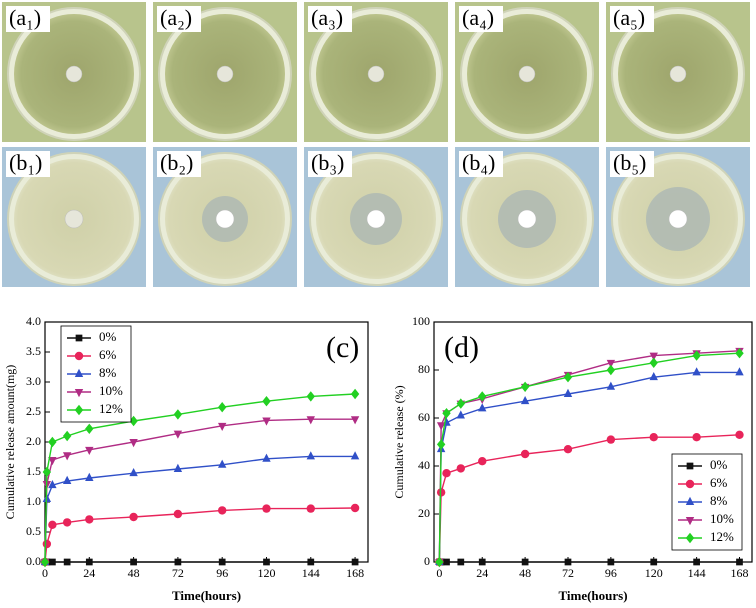 Image resolution: width=756 pixels, height=608 pixels. Describe the element at coordinates (33, 351) in the screenshot. I see `y-tick-label: 3.5` at that location.